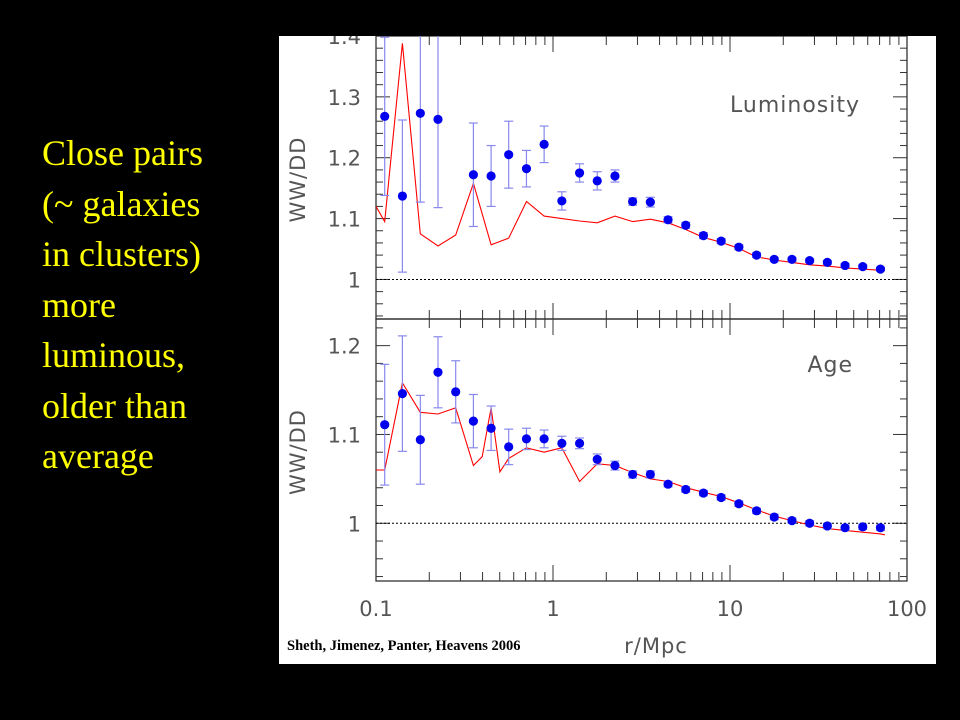 Image resolution: width=960 pixels, height=720 pixels. I want to click on slide-text-line: in clusters), so click(121, 254).